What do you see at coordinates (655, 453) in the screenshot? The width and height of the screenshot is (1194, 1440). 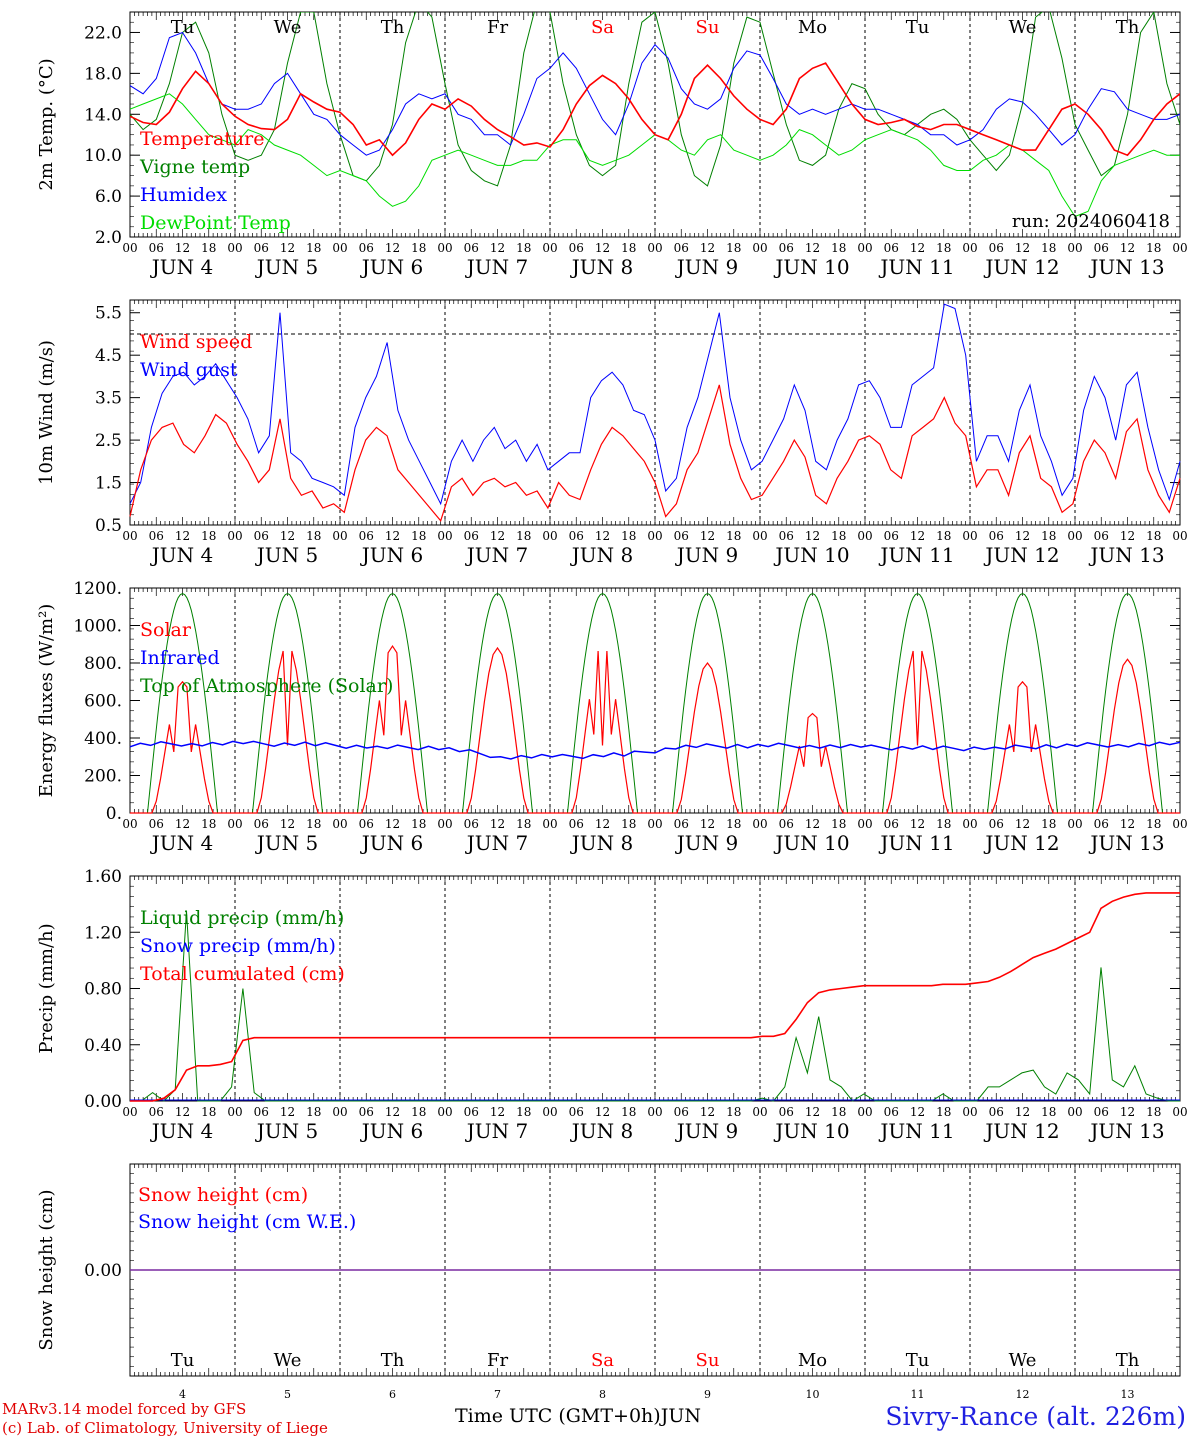 I see `series-wind-speed` at bounding box center [655, 453].